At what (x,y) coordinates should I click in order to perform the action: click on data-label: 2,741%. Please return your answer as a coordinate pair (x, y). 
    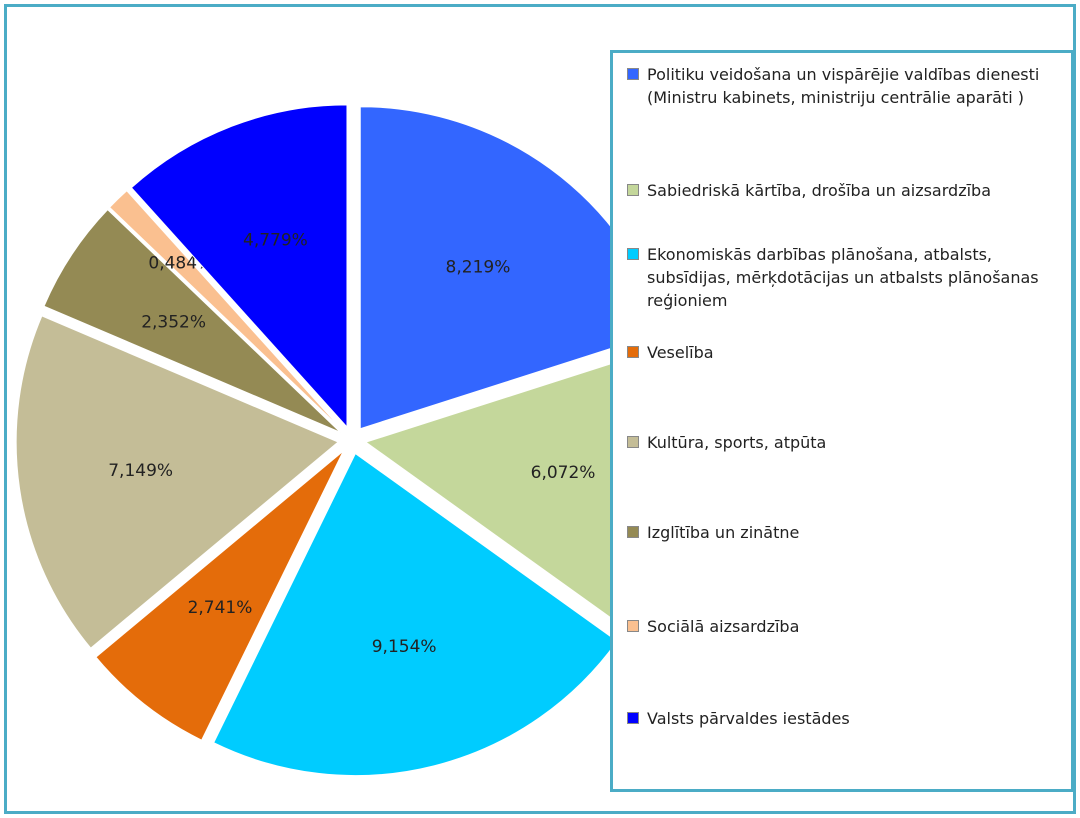
    Looking at the image, I should click on (220, 608).